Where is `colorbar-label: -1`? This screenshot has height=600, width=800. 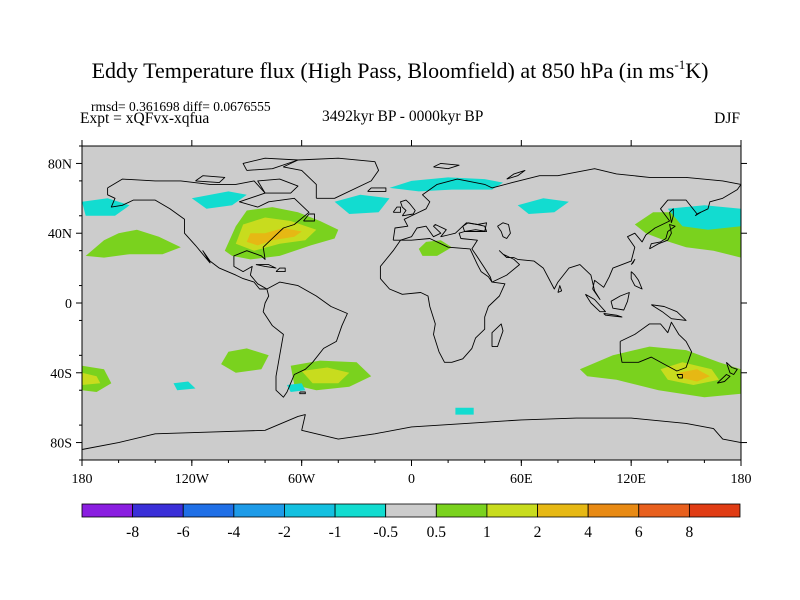
colorbar-label: -1 is located at coordinates (335, 532).